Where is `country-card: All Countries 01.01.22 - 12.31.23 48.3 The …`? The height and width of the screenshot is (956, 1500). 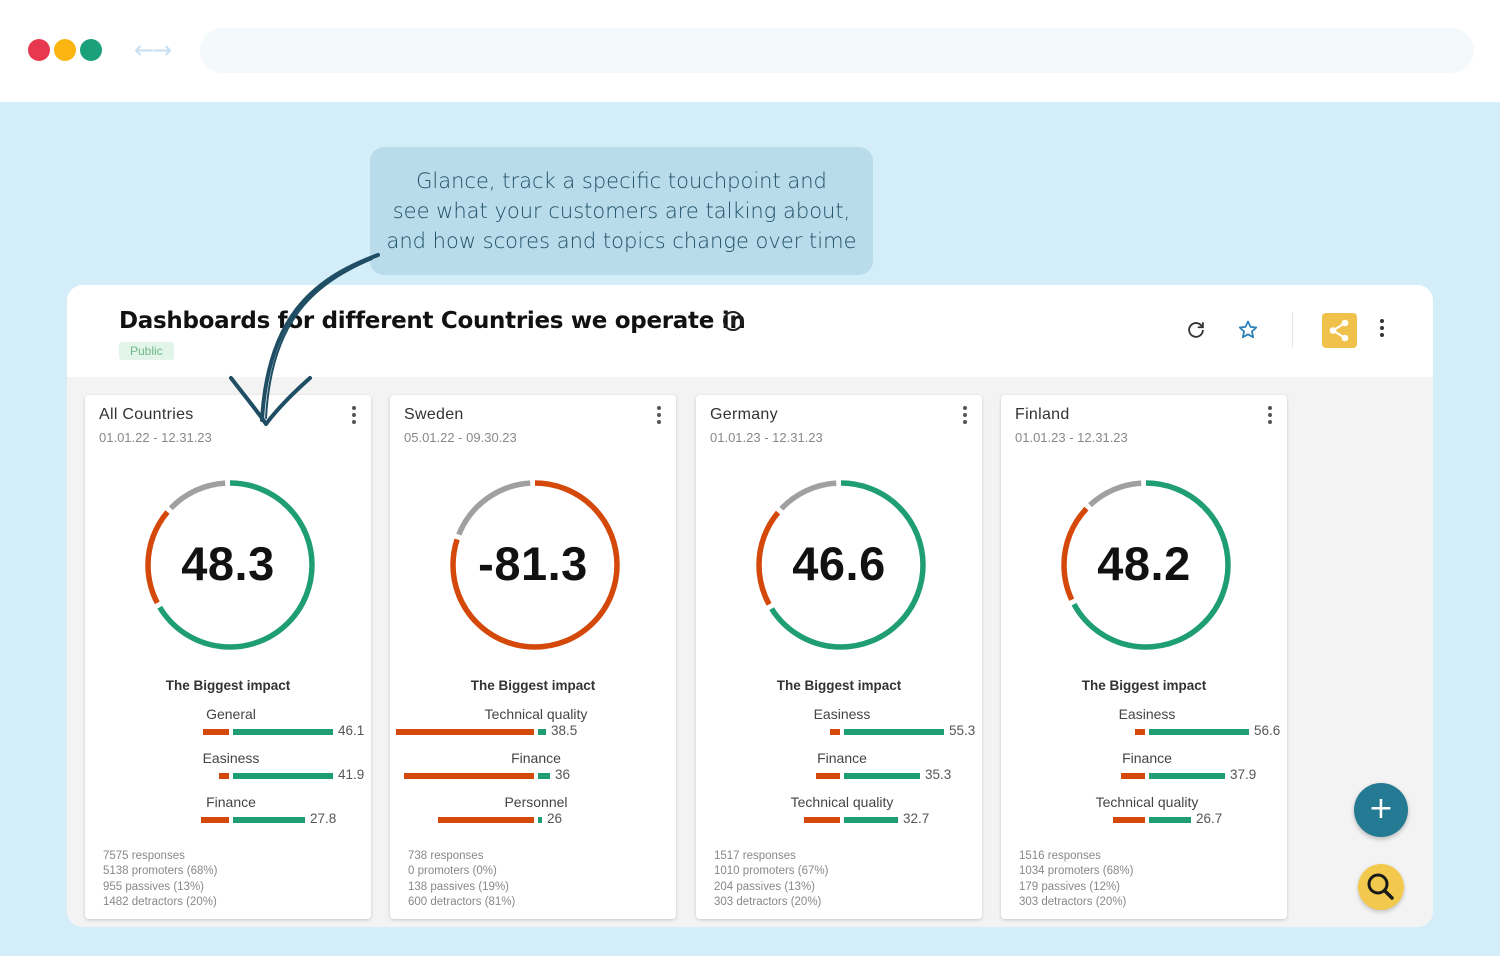 country-card: All Countries 01.01.22 - 12.31.23 48.3 The … is located at coordinates (228, 657).